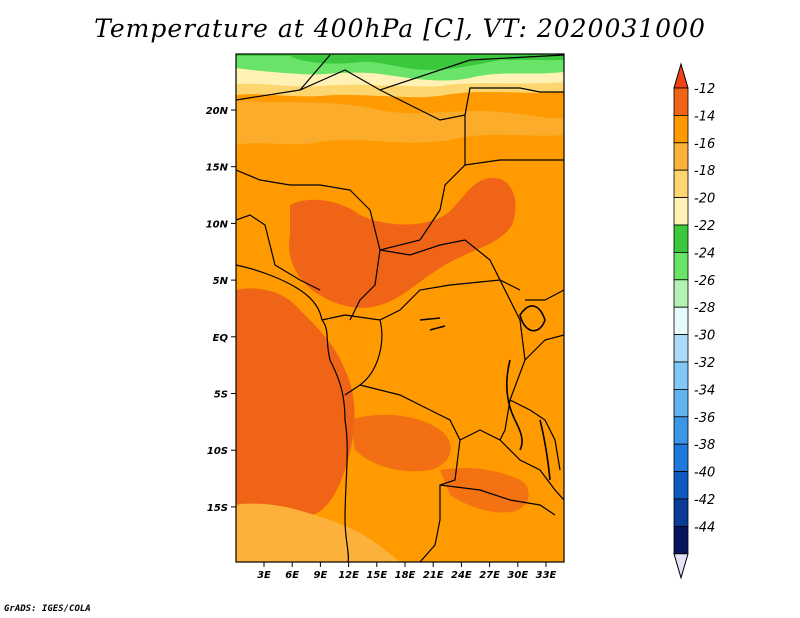 The height and width of the screenshot is (618, 800). I want to click on colorbar-level-label: -24, so click(704, 253).